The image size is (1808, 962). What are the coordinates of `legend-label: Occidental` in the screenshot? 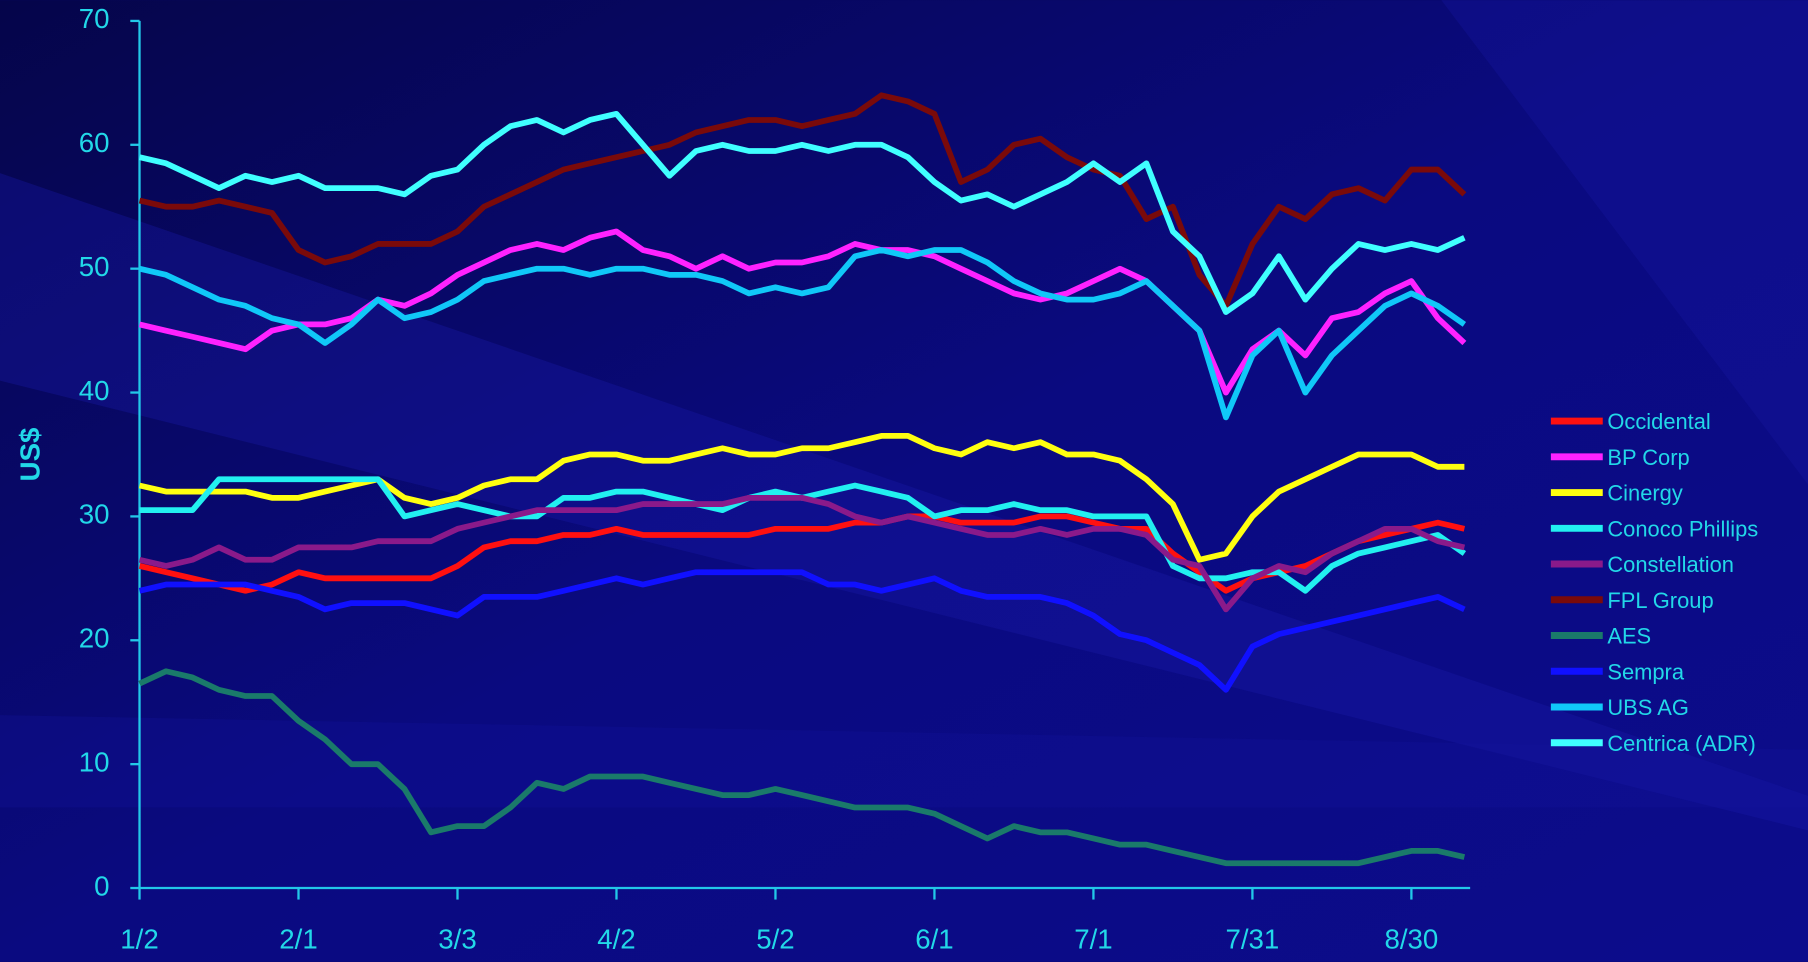 It's located at (1658, 421).